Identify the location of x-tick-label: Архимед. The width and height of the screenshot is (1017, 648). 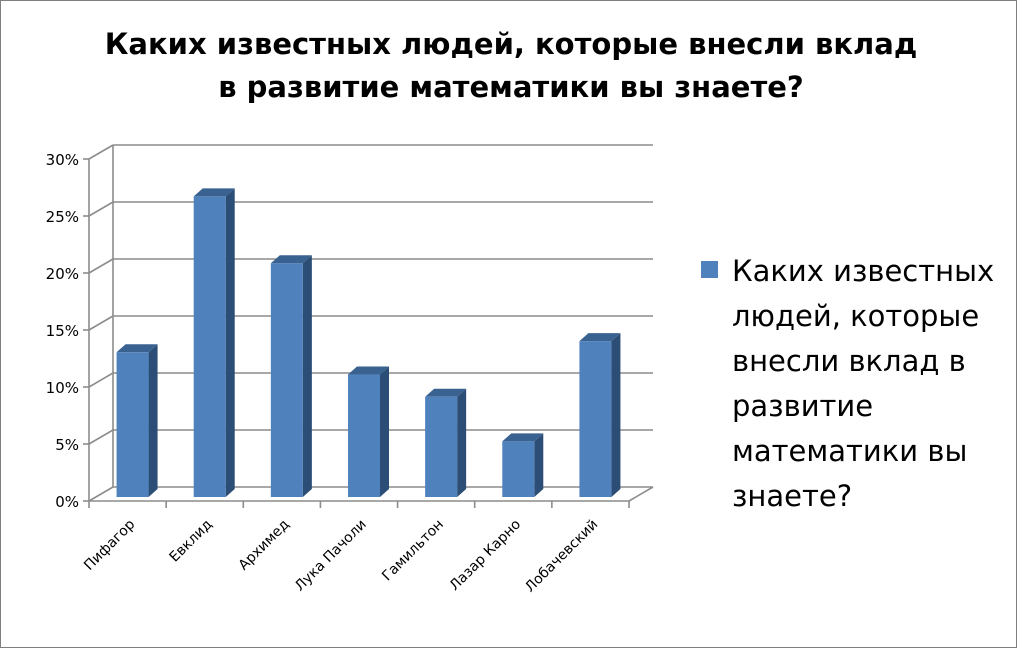
(264, 545).